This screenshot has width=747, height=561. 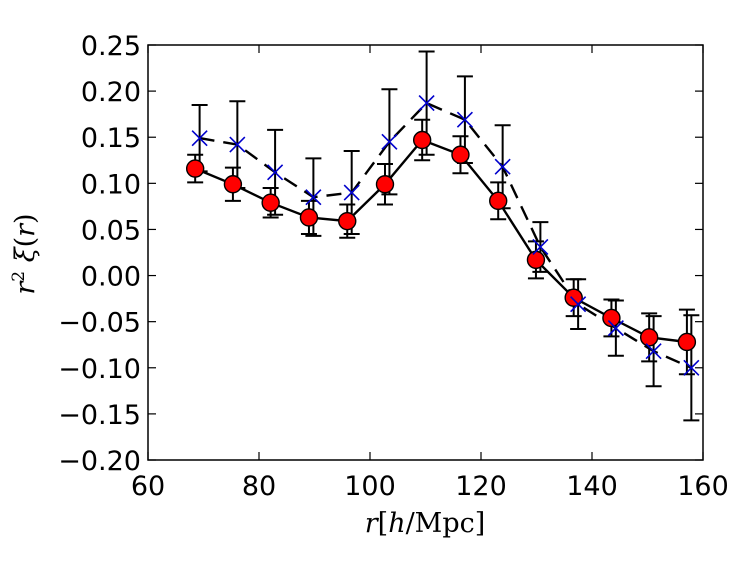 I want to click on y-tick-label: 0.05, so click(x=111, y=230).